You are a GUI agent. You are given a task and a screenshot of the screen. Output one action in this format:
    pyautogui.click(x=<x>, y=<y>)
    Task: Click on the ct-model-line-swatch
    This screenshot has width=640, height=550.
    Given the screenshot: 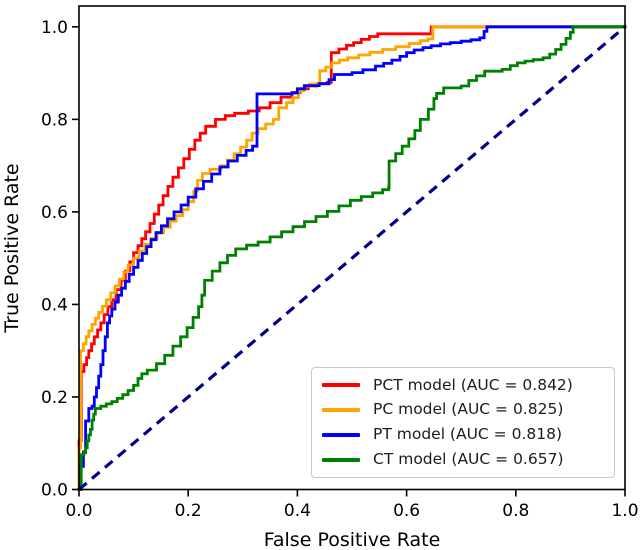 What is the action you would take?
    pyautogui.click(x=341, y=459)
    